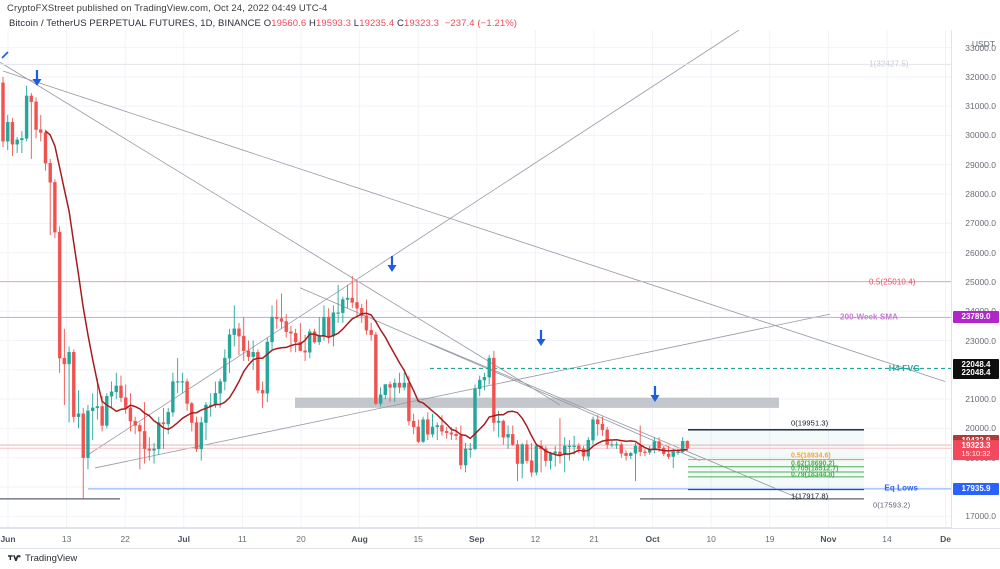  I want to click on close-label: C, so click(400, 23).